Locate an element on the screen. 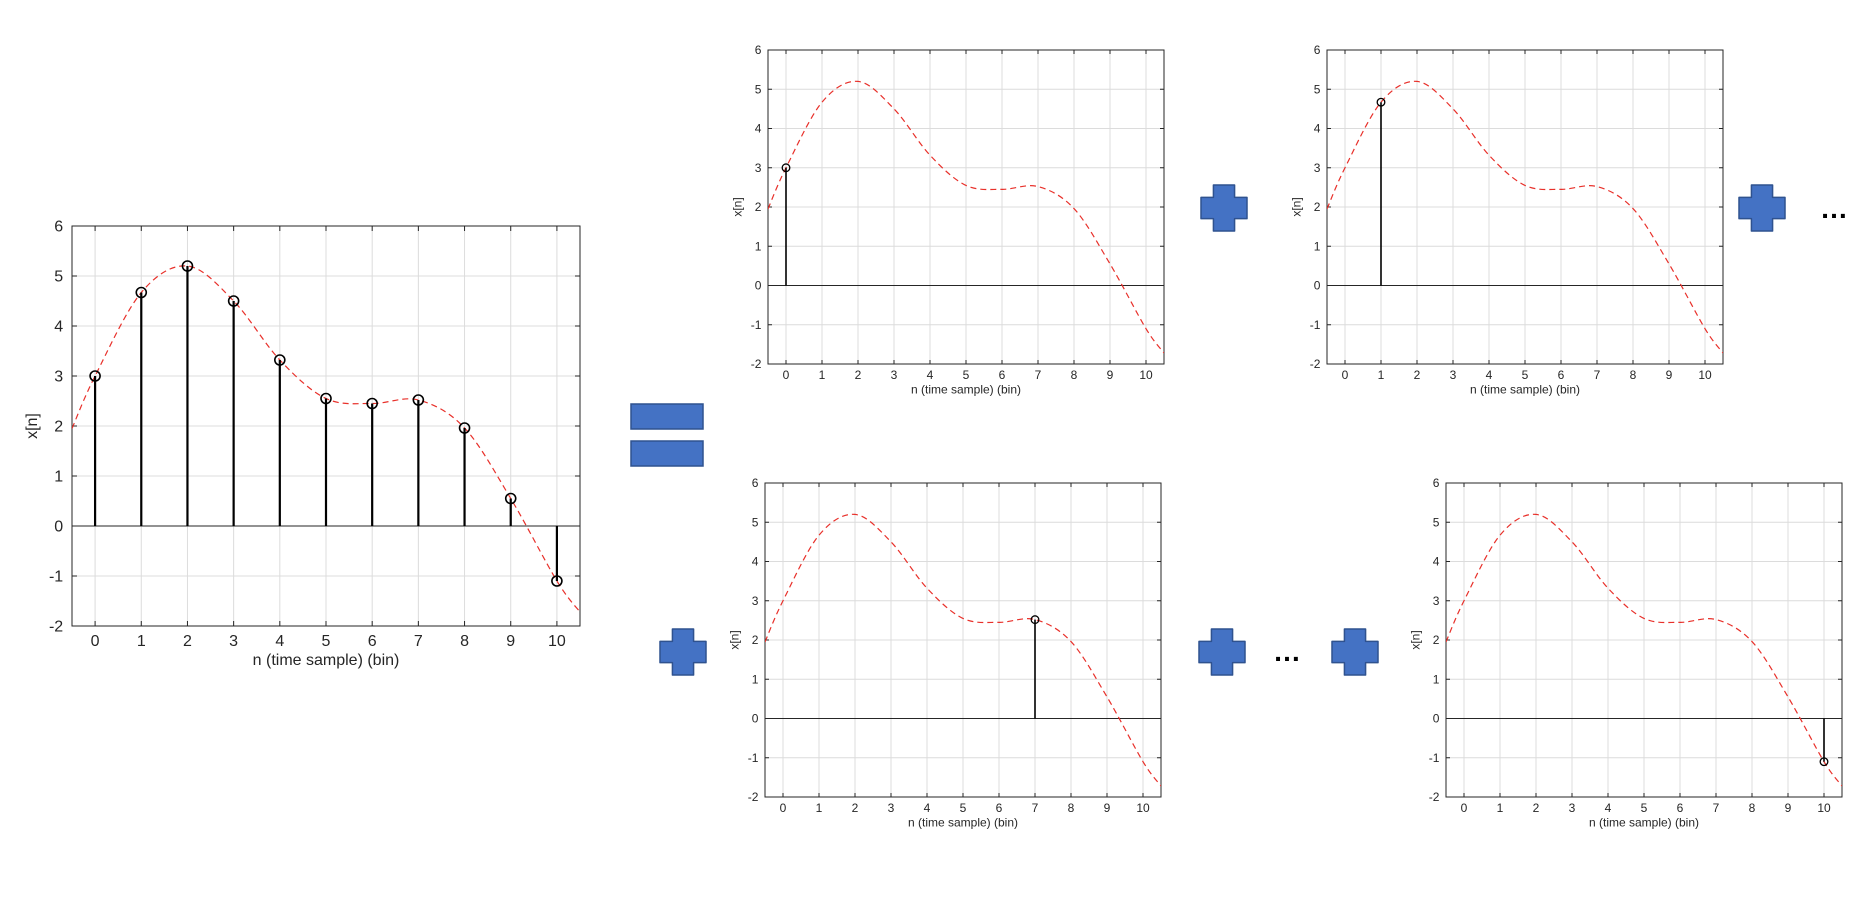 This screenshot has width=1875, height=898. equals-bar-top is located at coordinates (667, 416).